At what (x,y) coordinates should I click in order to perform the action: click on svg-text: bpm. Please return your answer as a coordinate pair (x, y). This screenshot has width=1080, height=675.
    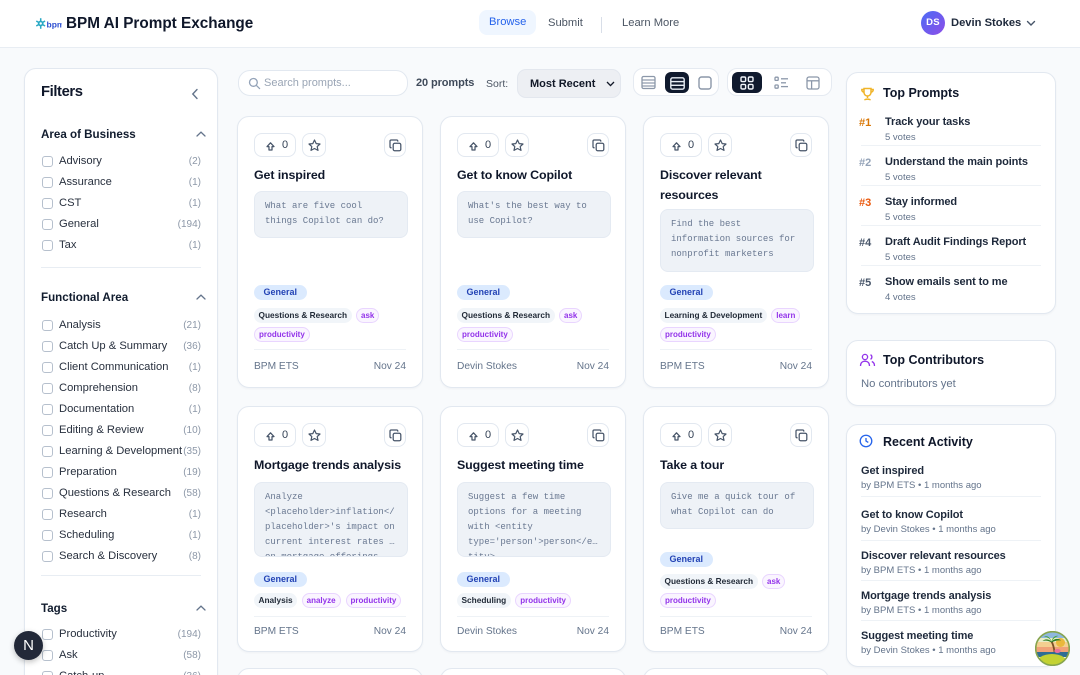
    Looking at the image, I should click on (55, 25).